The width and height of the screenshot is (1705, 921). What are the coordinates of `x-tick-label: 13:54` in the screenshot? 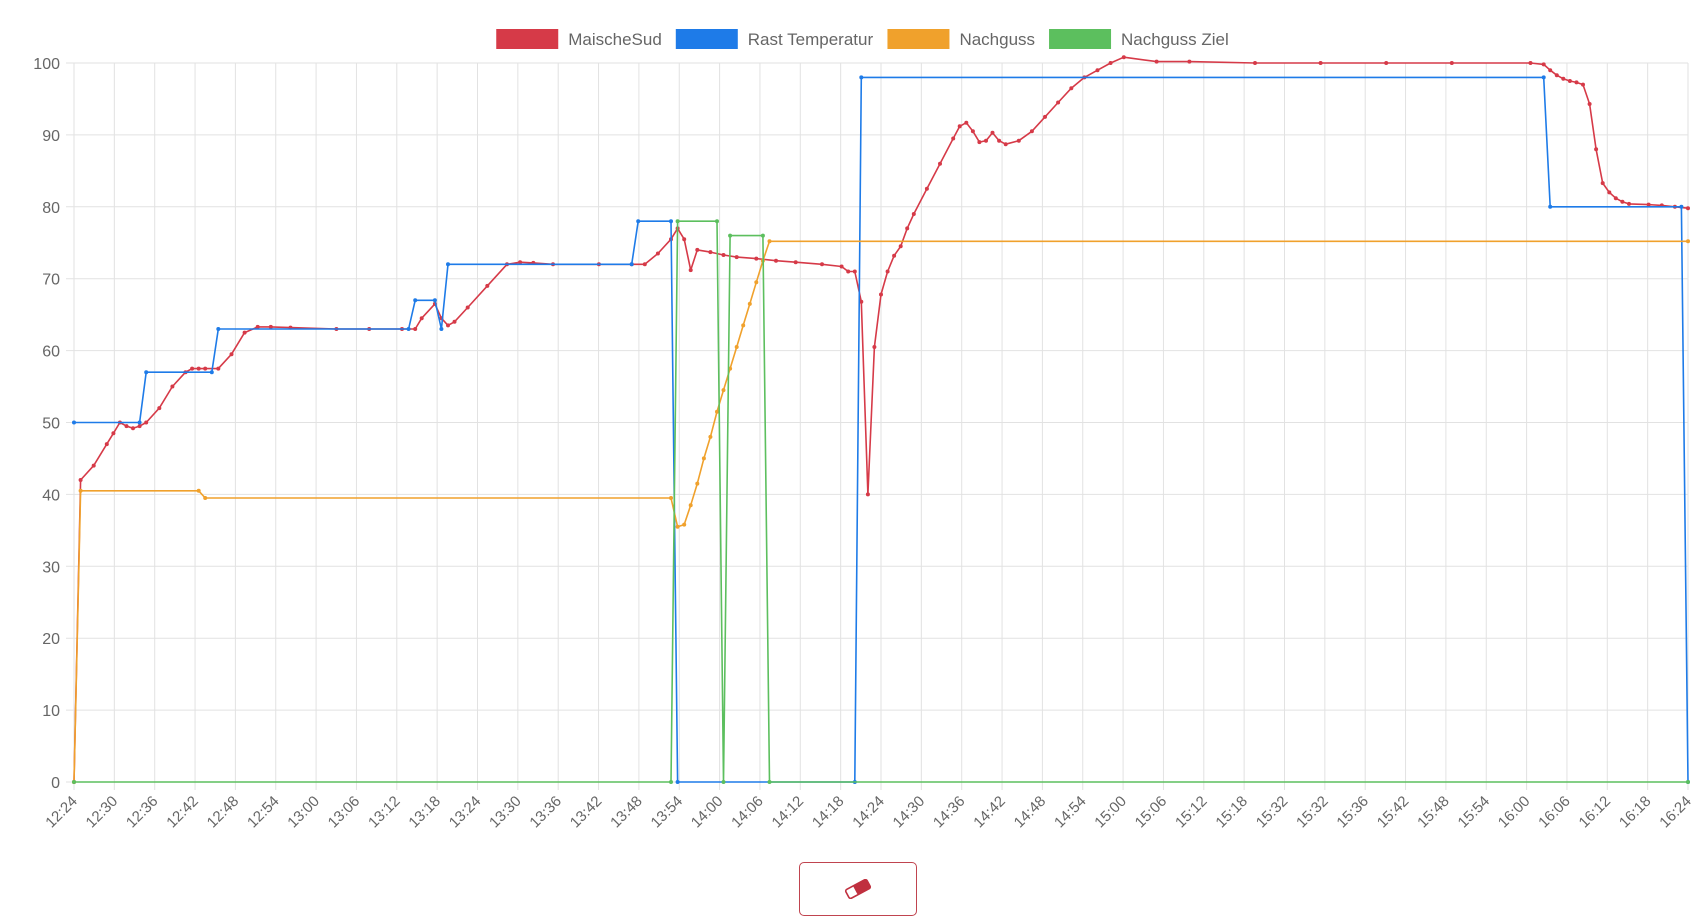 It's located at (667, 812).